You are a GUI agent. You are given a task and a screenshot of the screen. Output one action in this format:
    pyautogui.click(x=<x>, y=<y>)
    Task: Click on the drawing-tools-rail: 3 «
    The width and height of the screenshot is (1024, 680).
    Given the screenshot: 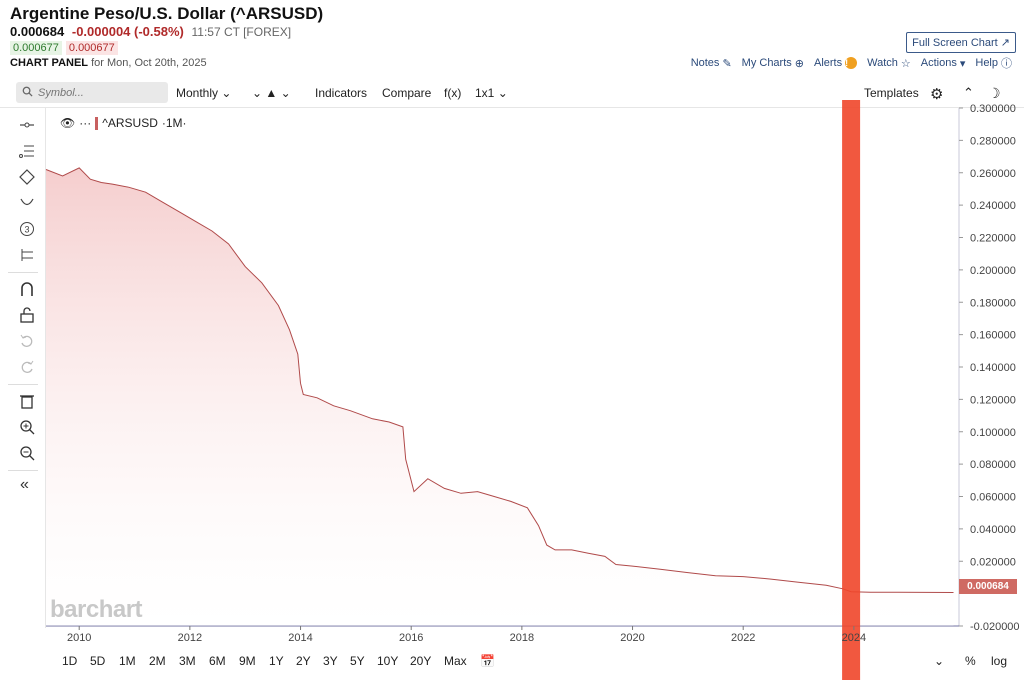 What is the action you would take?
    pyautogui.click(x=23, y=368)
    